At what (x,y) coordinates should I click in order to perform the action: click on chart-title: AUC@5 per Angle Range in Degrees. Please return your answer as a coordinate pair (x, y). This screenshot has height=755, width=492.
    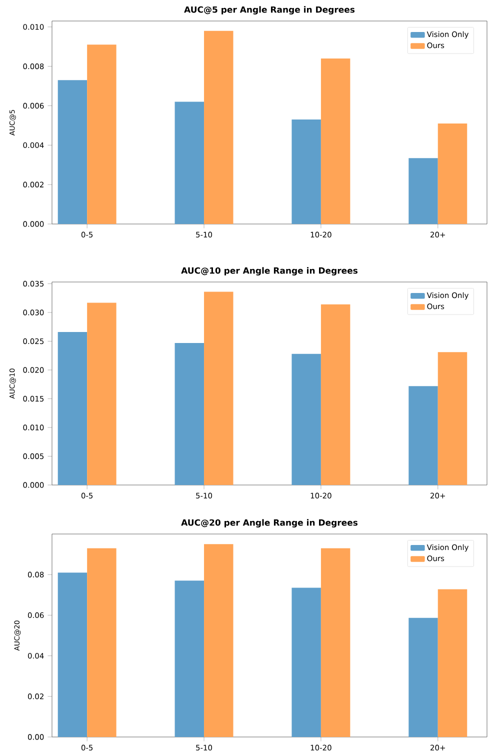
    Looking at the image, I should click on (269, 10).